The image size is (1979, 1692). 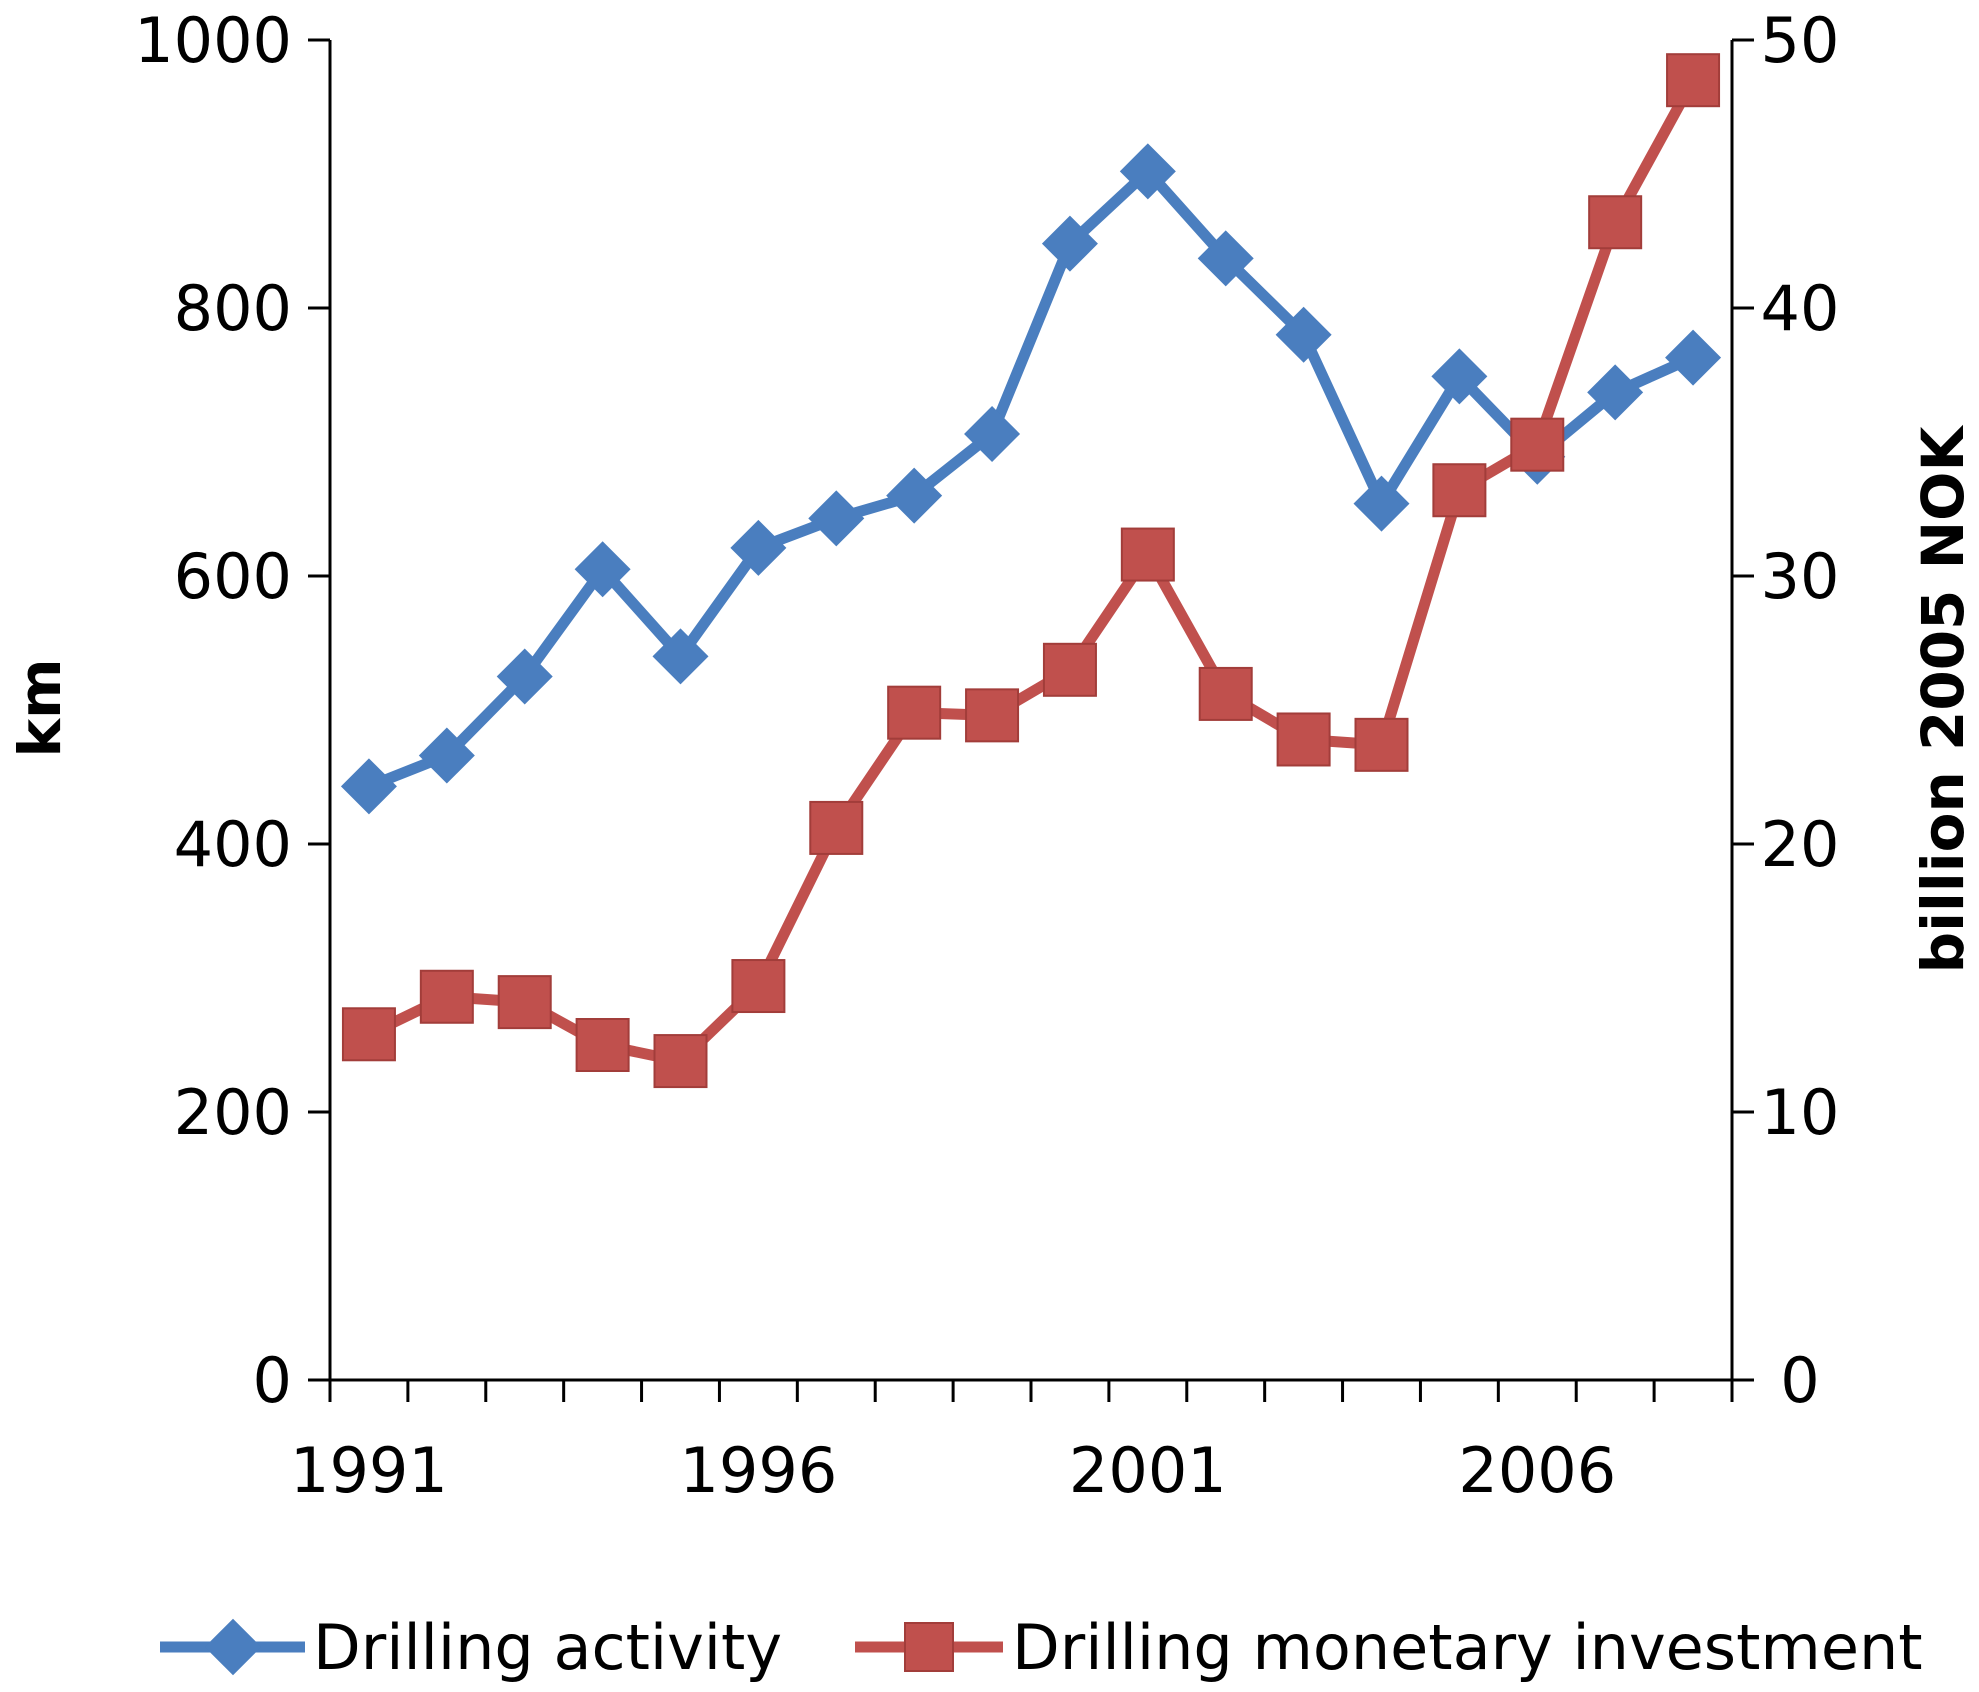 What do you see at coordinates (233, 1647) in the screenshot?
I see `legend-marker-diamond` at bounding box center [233, 1647].